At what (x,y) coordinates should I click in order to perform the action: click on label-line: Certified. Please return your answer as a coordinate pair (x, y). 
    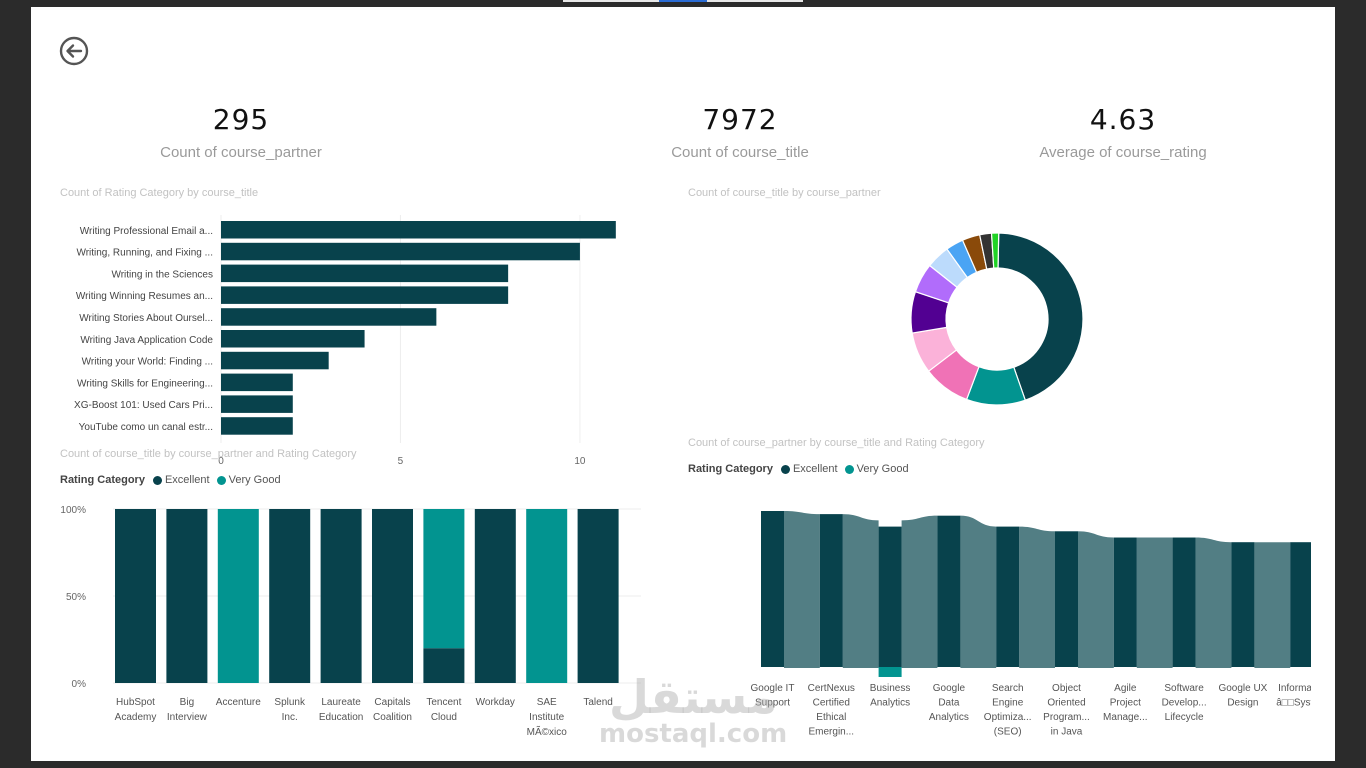
    Looking at the image, I should click on (831, 703).